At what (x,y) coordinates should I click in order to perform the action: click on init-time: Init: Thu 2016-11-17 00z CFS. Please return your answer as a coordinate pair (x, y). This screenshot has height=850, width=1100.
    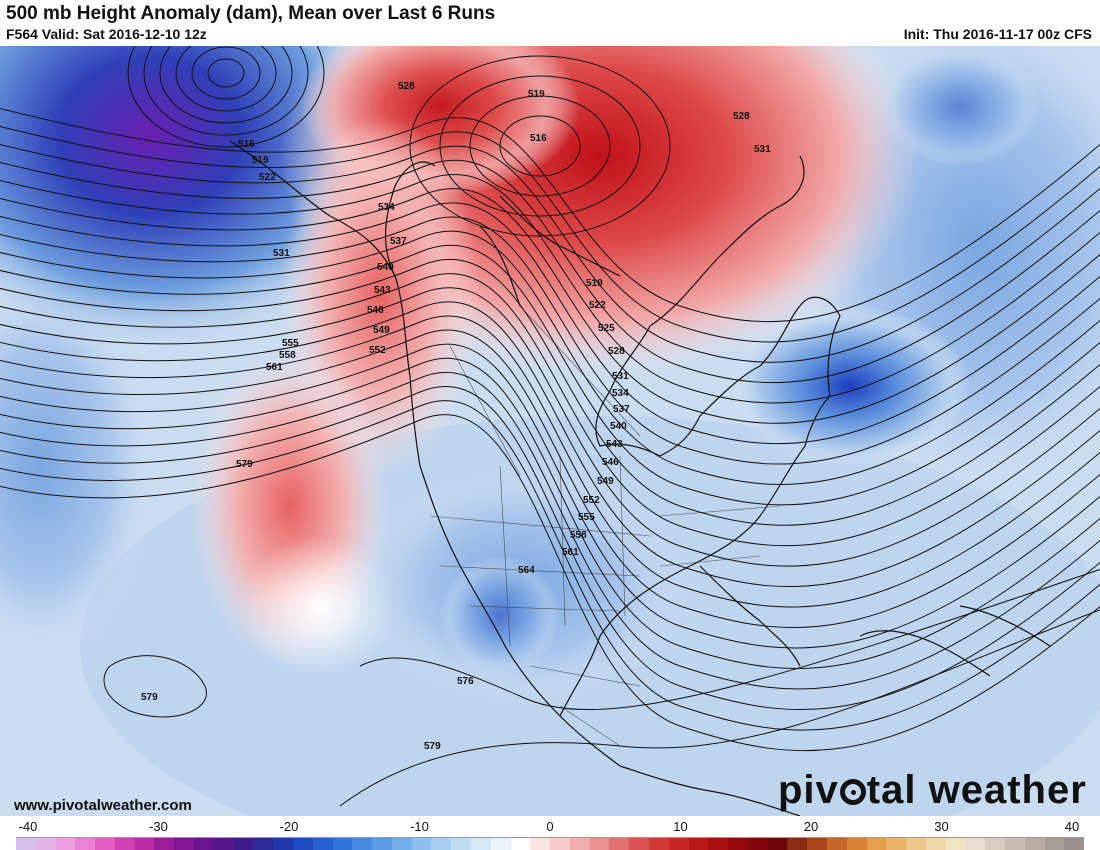
    Looking at the image, I should click on (997, 34).